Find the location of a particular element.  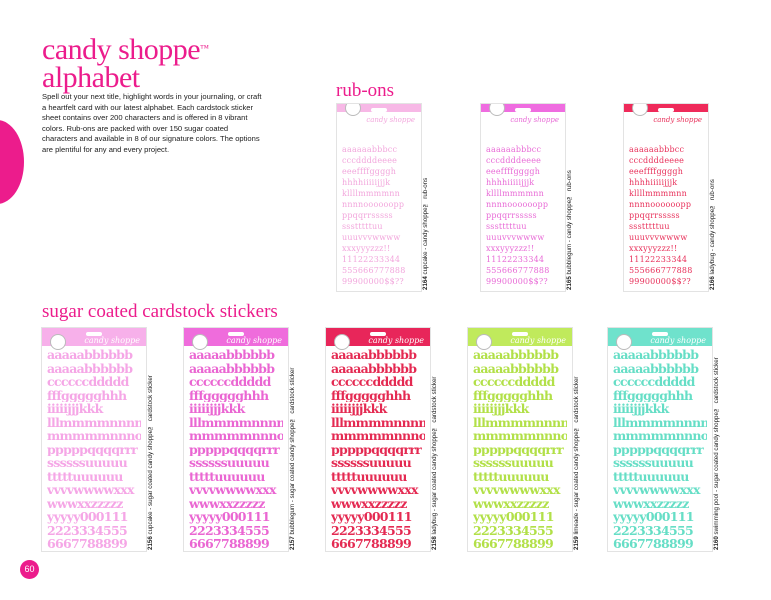

brand-mark: candy shoppe is located at coordinates (254, 340).